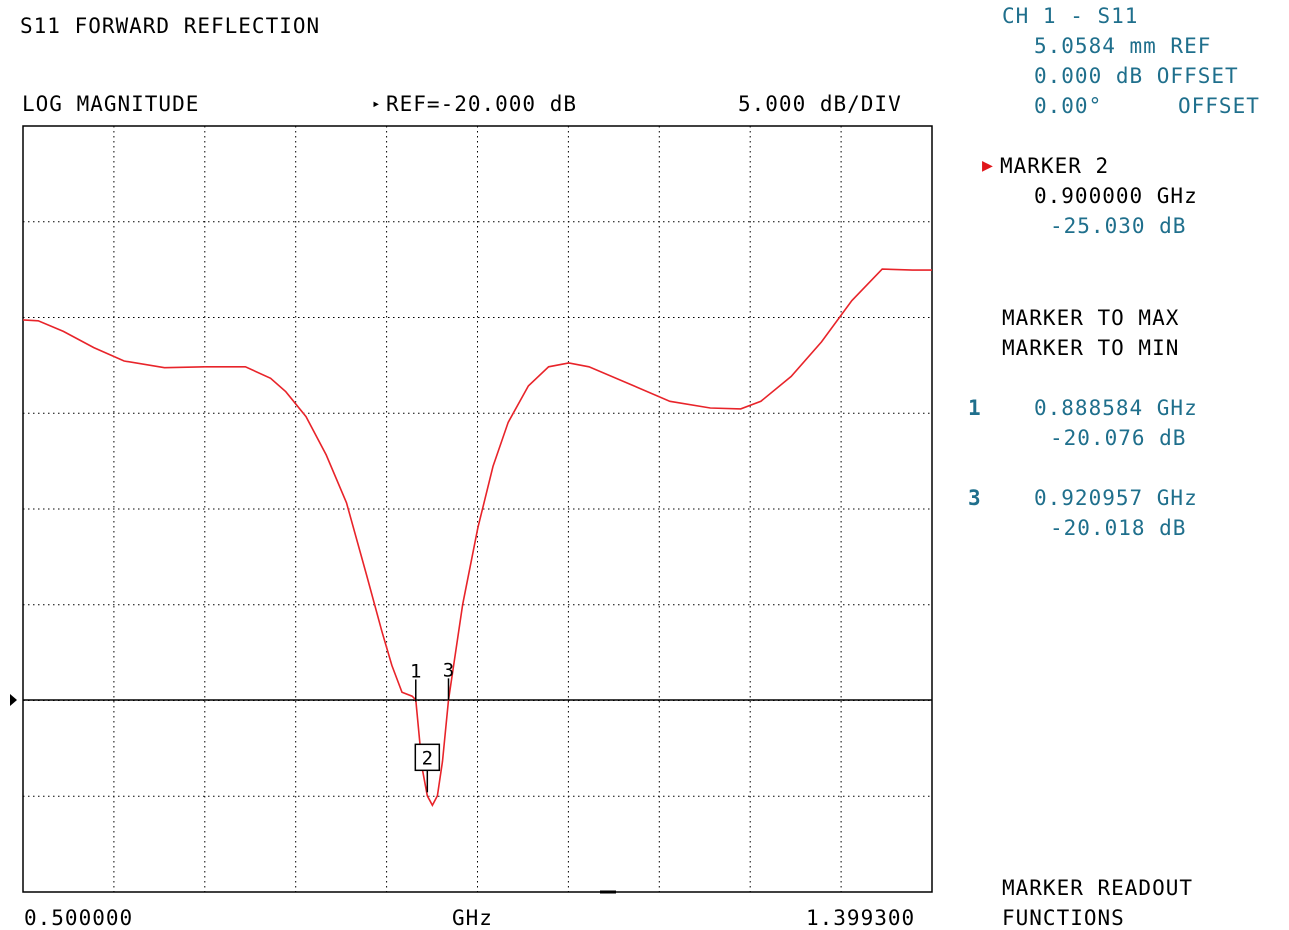 The width and height of the screenshot is (1289, 930). I want to click on marker-1: 1, so click(416, 681).